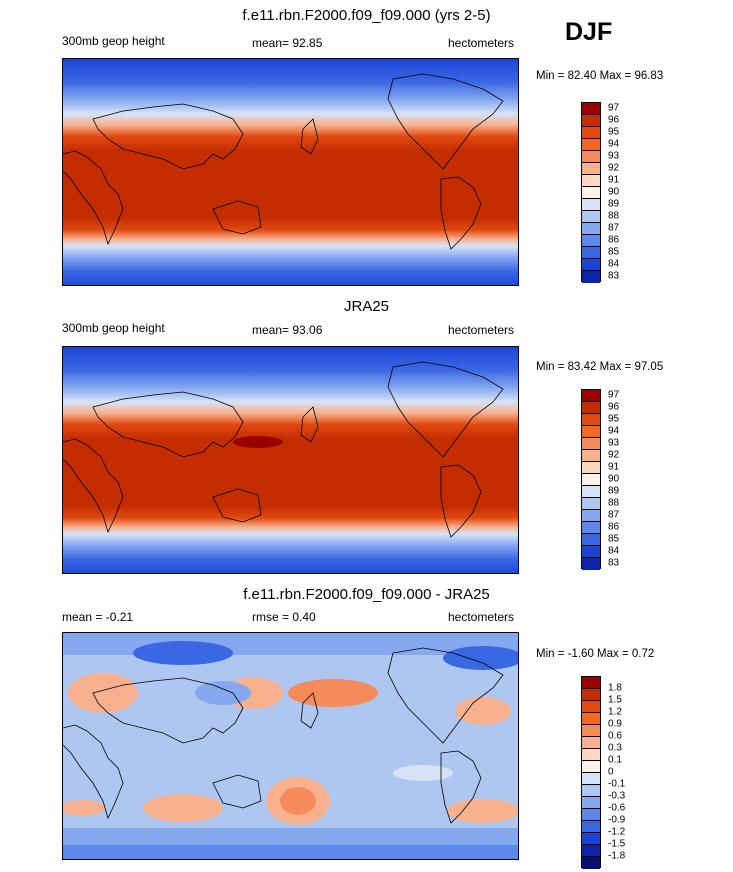 This screenshot has width=733, height=872. What do you see at coordinates (617, 832) in the screenshot?
I see `colorbar-tick-label: -1.2` at bounding box center [617, 832].